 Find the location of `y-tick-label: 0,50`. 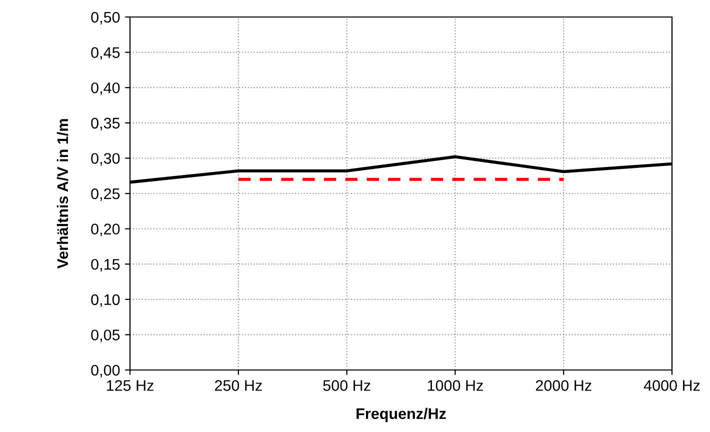

y-tick-label: 0,50 is located at coordinates (105, 18).